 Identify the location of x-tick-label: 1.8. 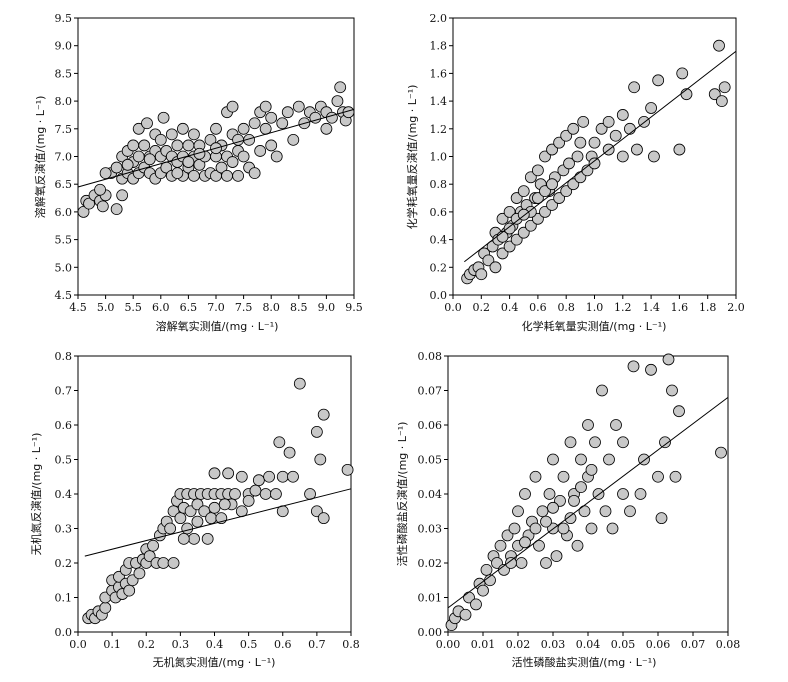
(708, 307).